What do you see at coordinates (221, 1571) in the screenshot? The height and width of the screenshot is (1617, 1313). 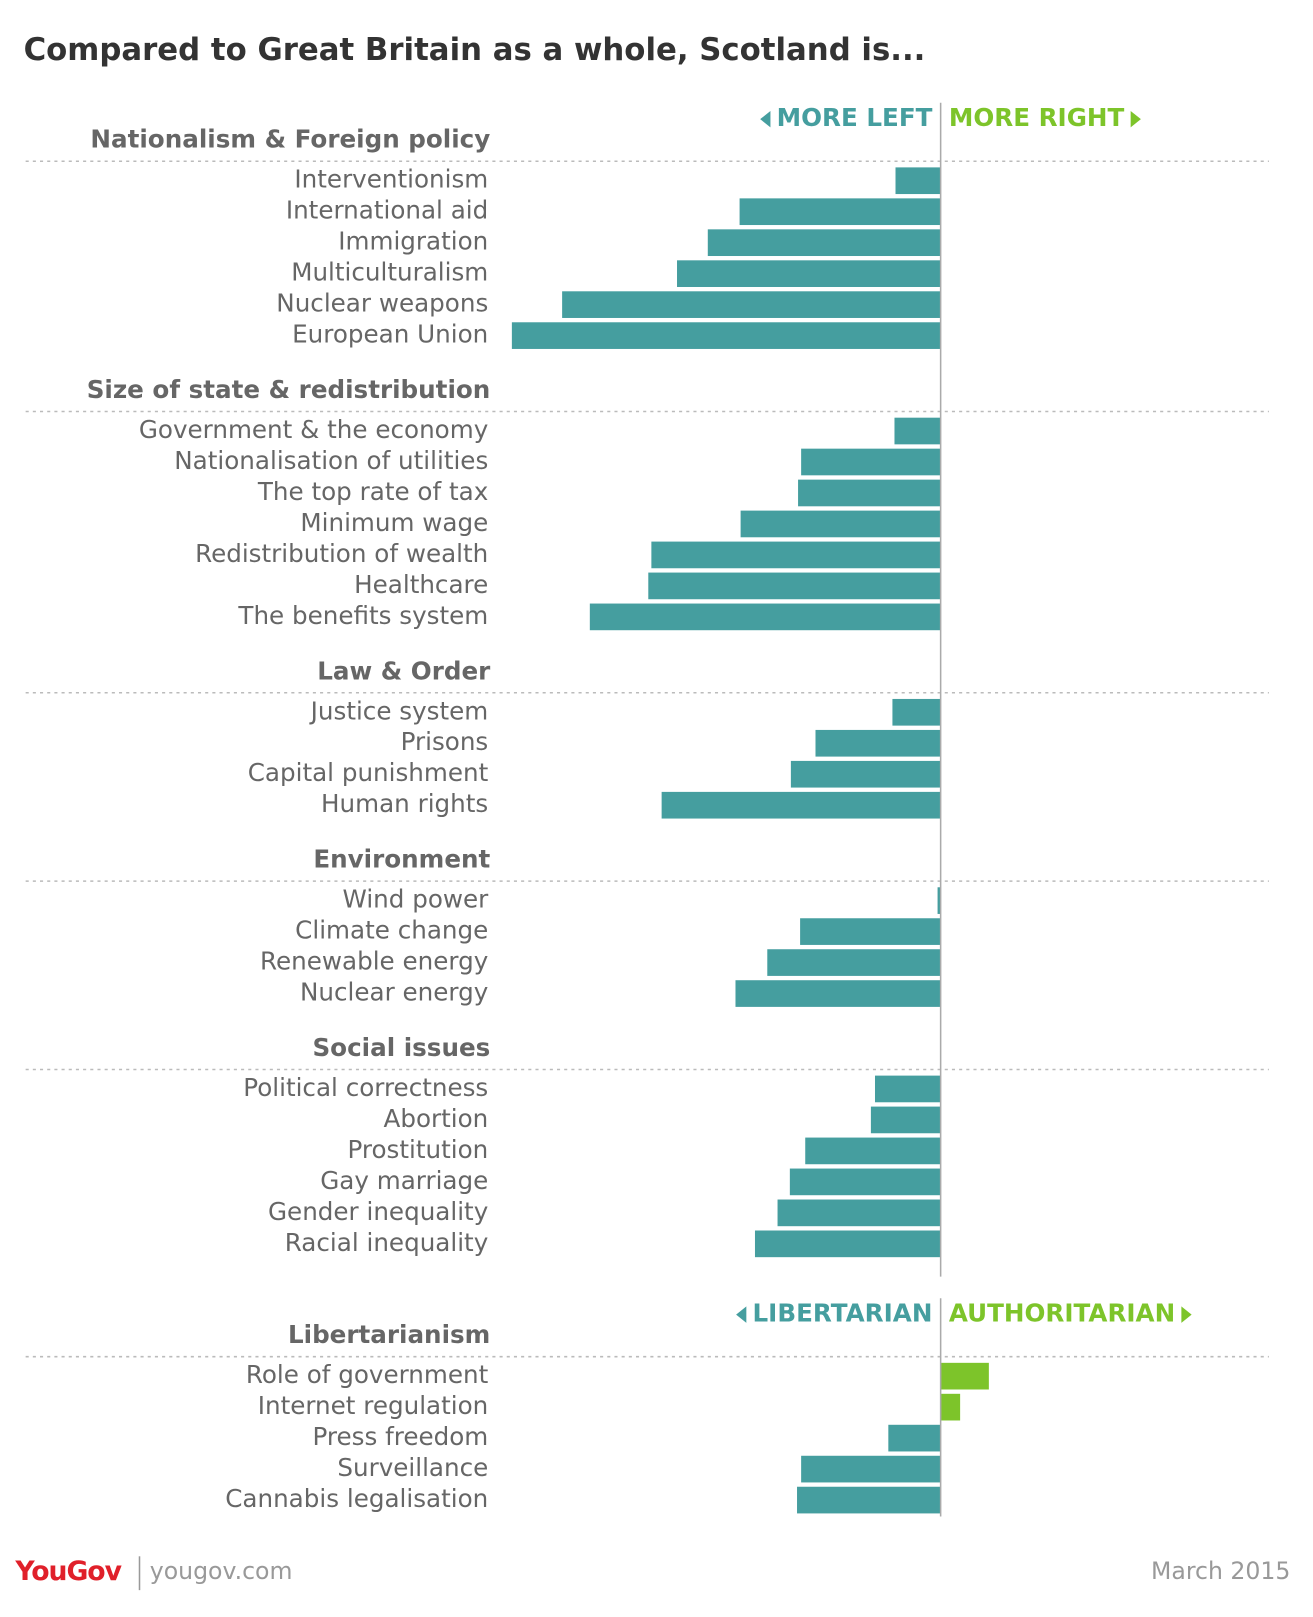 I see `url: yougov.com` at bounding box center [221, 1571].